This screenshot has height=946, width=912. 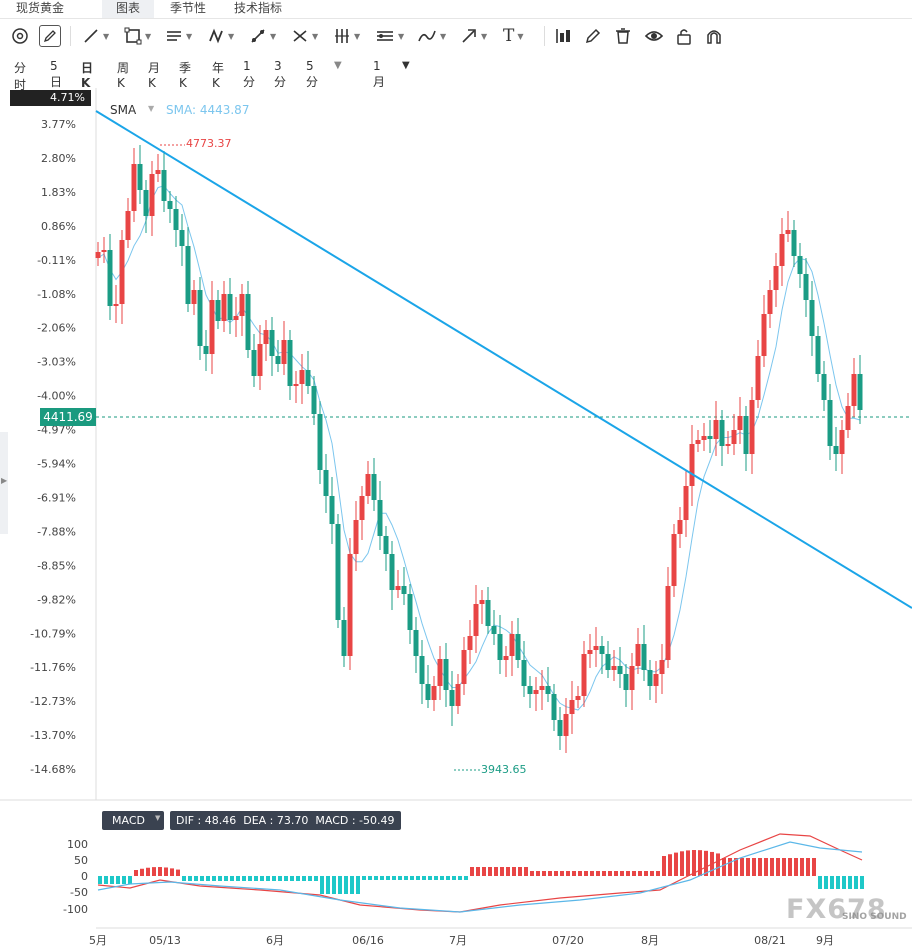 I want to click on price-axis-tick: -9.82%, so click(x=56, y=599).